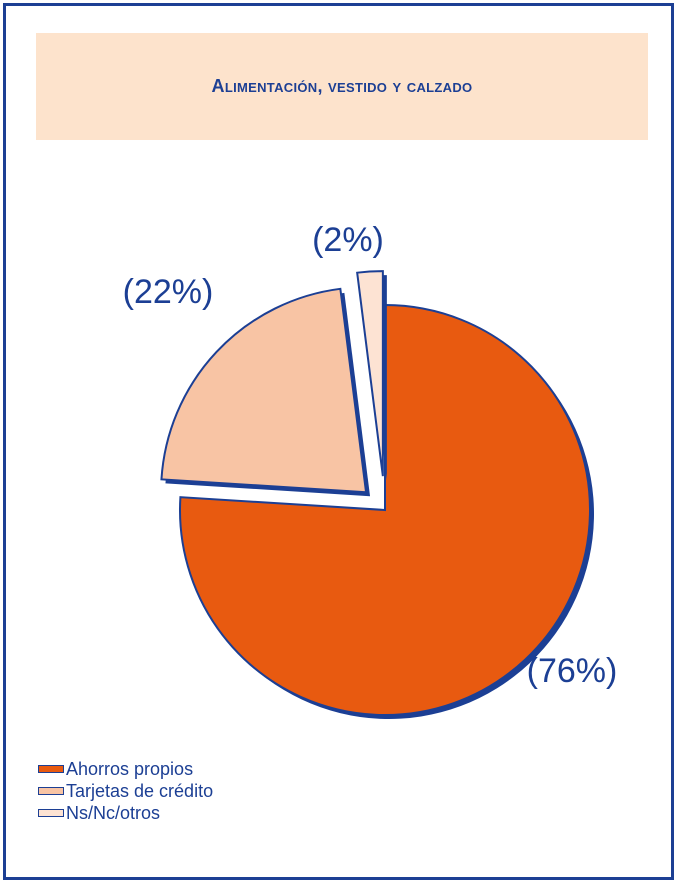  I want to click on legend-swatch-nsnc, so click(51, 813).